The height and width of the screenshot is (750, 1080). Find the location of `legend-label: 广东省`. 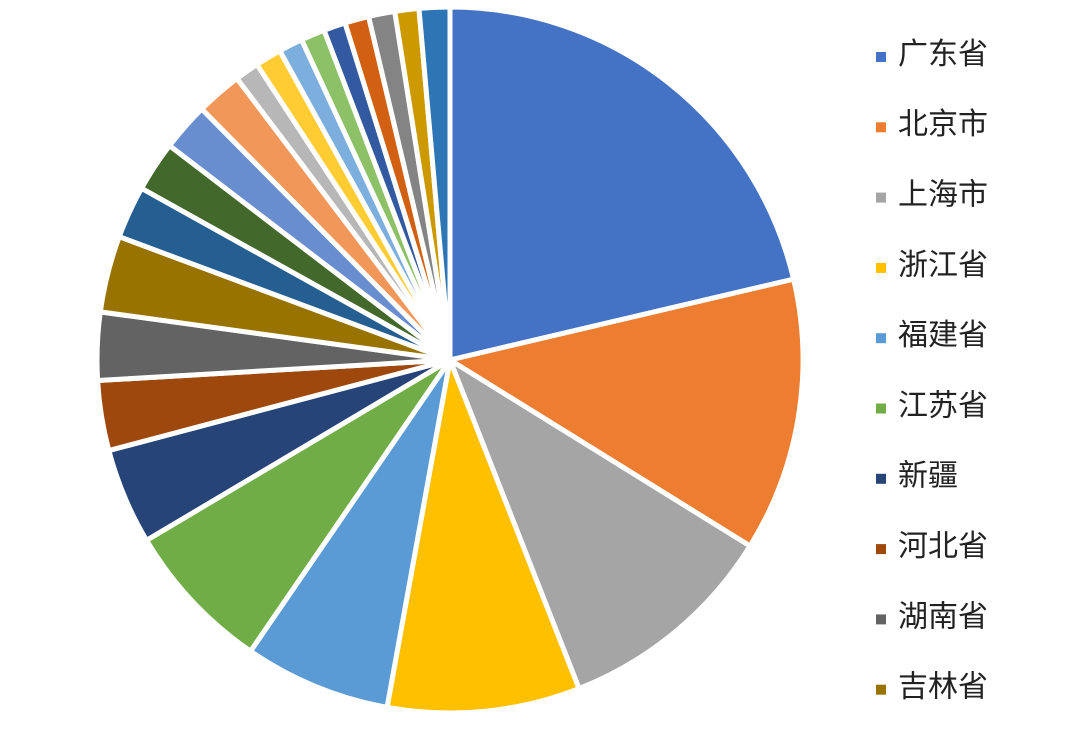

legend-label: 广东省 is located at coordinates (943, 54).